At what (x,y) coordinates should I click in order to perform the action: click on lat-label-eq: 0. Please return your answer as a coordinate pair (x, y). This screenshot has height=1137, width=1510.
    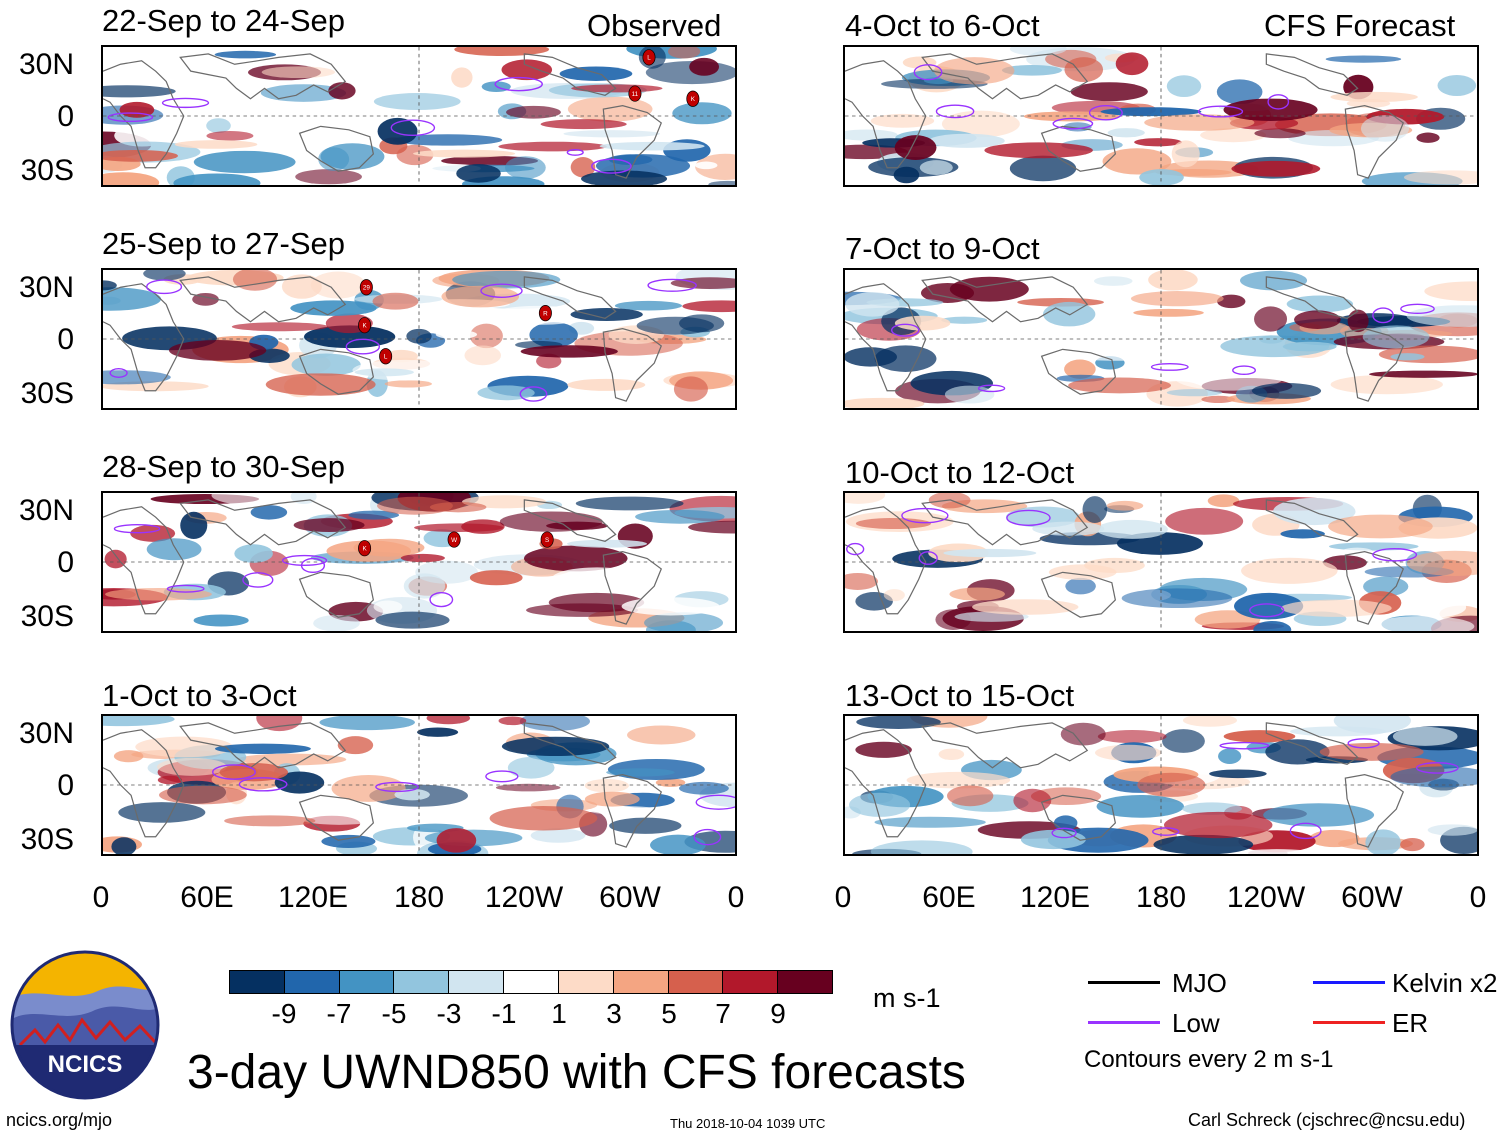
    Looking at the image, I should click on (65, 562).